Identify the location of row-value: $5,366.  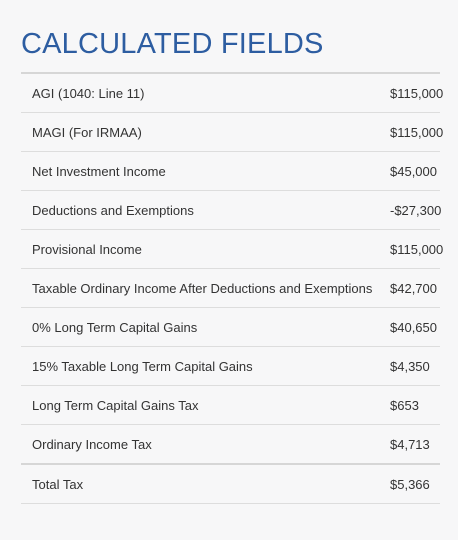
(404, 483).